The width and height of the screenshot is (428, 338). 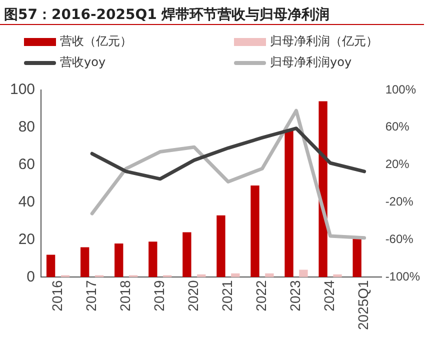 What do you see at coordinates (83, 62) in the screenshot?
I see `legend-label: 营收yoy` at bounding box center [83, 62].